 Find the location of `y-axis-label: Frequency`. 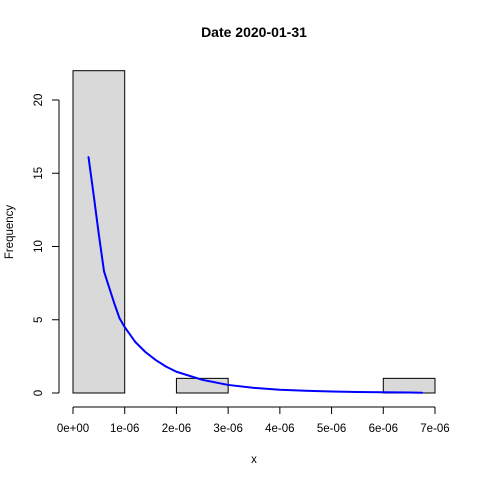

y-axis-label: Frequency is located at coordinates (10, 232).